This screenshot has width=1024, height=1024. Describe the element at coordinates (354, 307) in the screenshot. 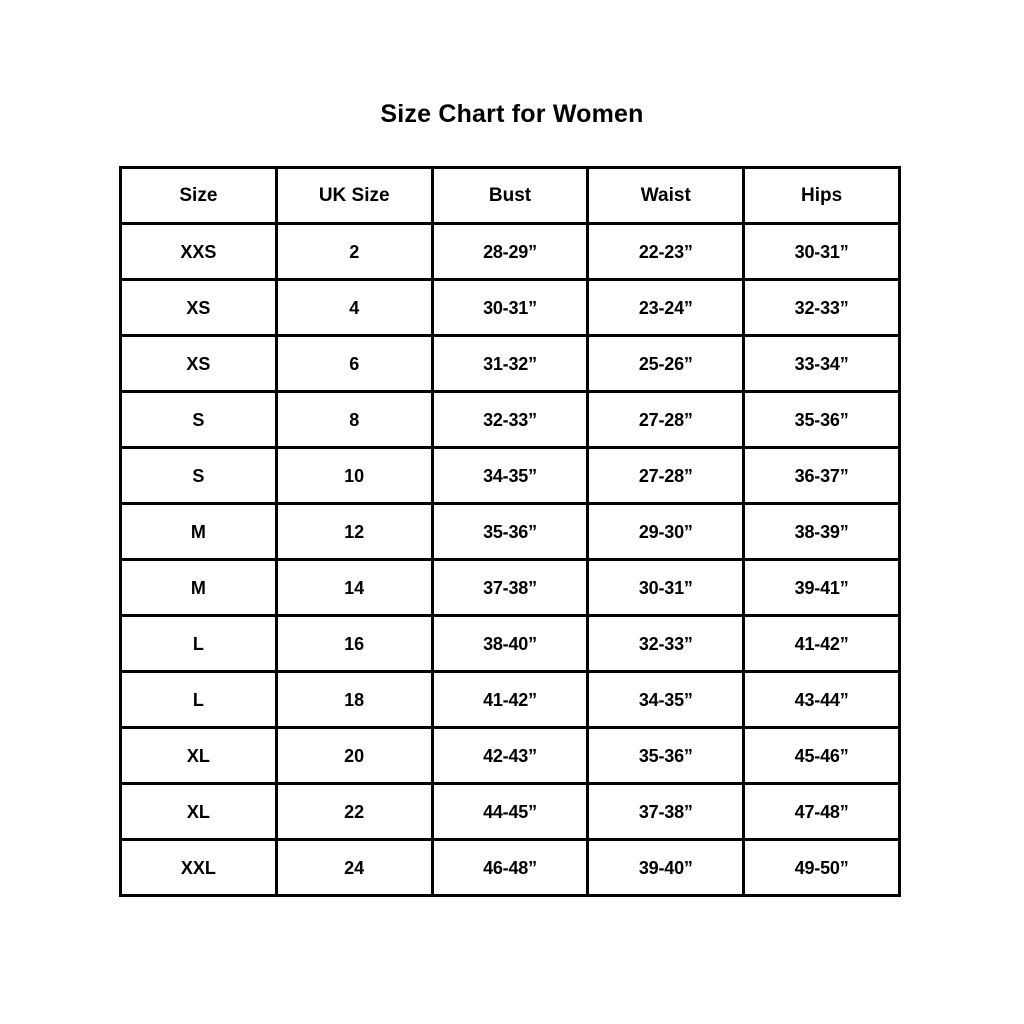

I see `cell-uk-size: 4` at that location.